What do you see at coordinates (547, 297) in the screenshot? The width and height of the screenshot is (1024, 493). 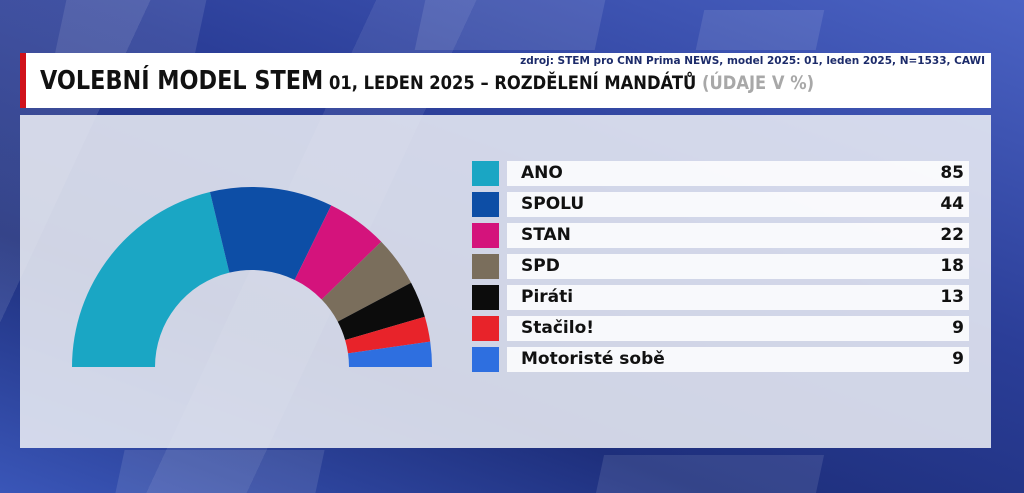 I see `legend-label: Piráti` at bounding box center [547, 297].